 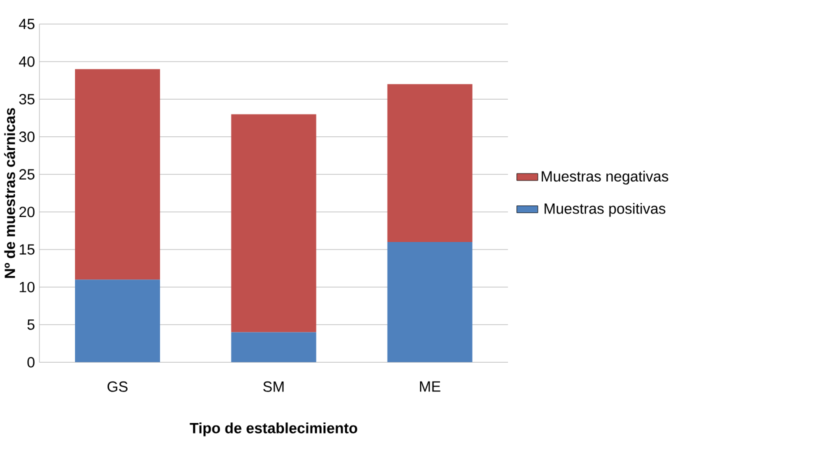 I want to click on y-tick-label: 5, so click(x=30, y=325).